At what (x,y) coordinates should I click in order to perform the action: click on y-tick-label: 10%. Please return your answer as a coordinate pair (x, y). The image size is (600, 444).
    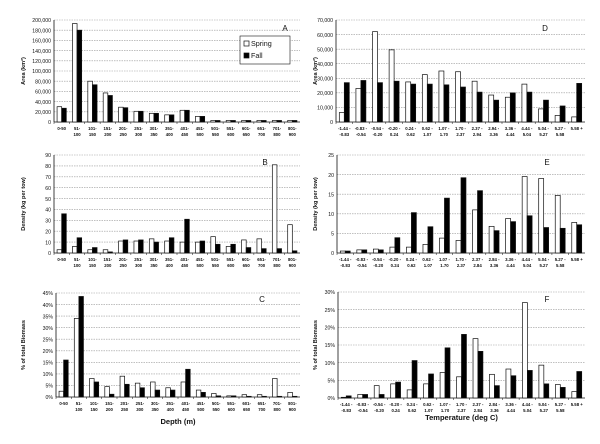
    Looking at the image, I should click on (48, 375).